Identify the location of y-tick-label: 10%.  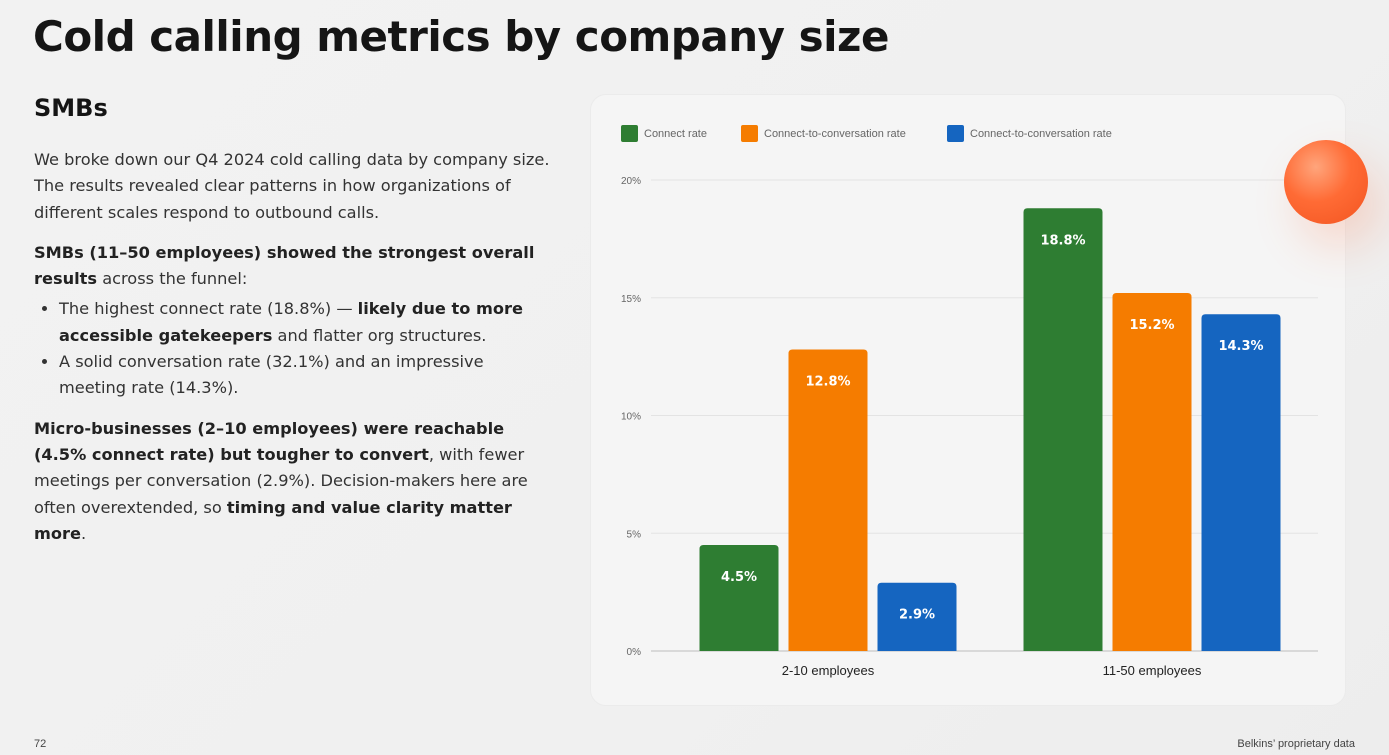
(631, 417).